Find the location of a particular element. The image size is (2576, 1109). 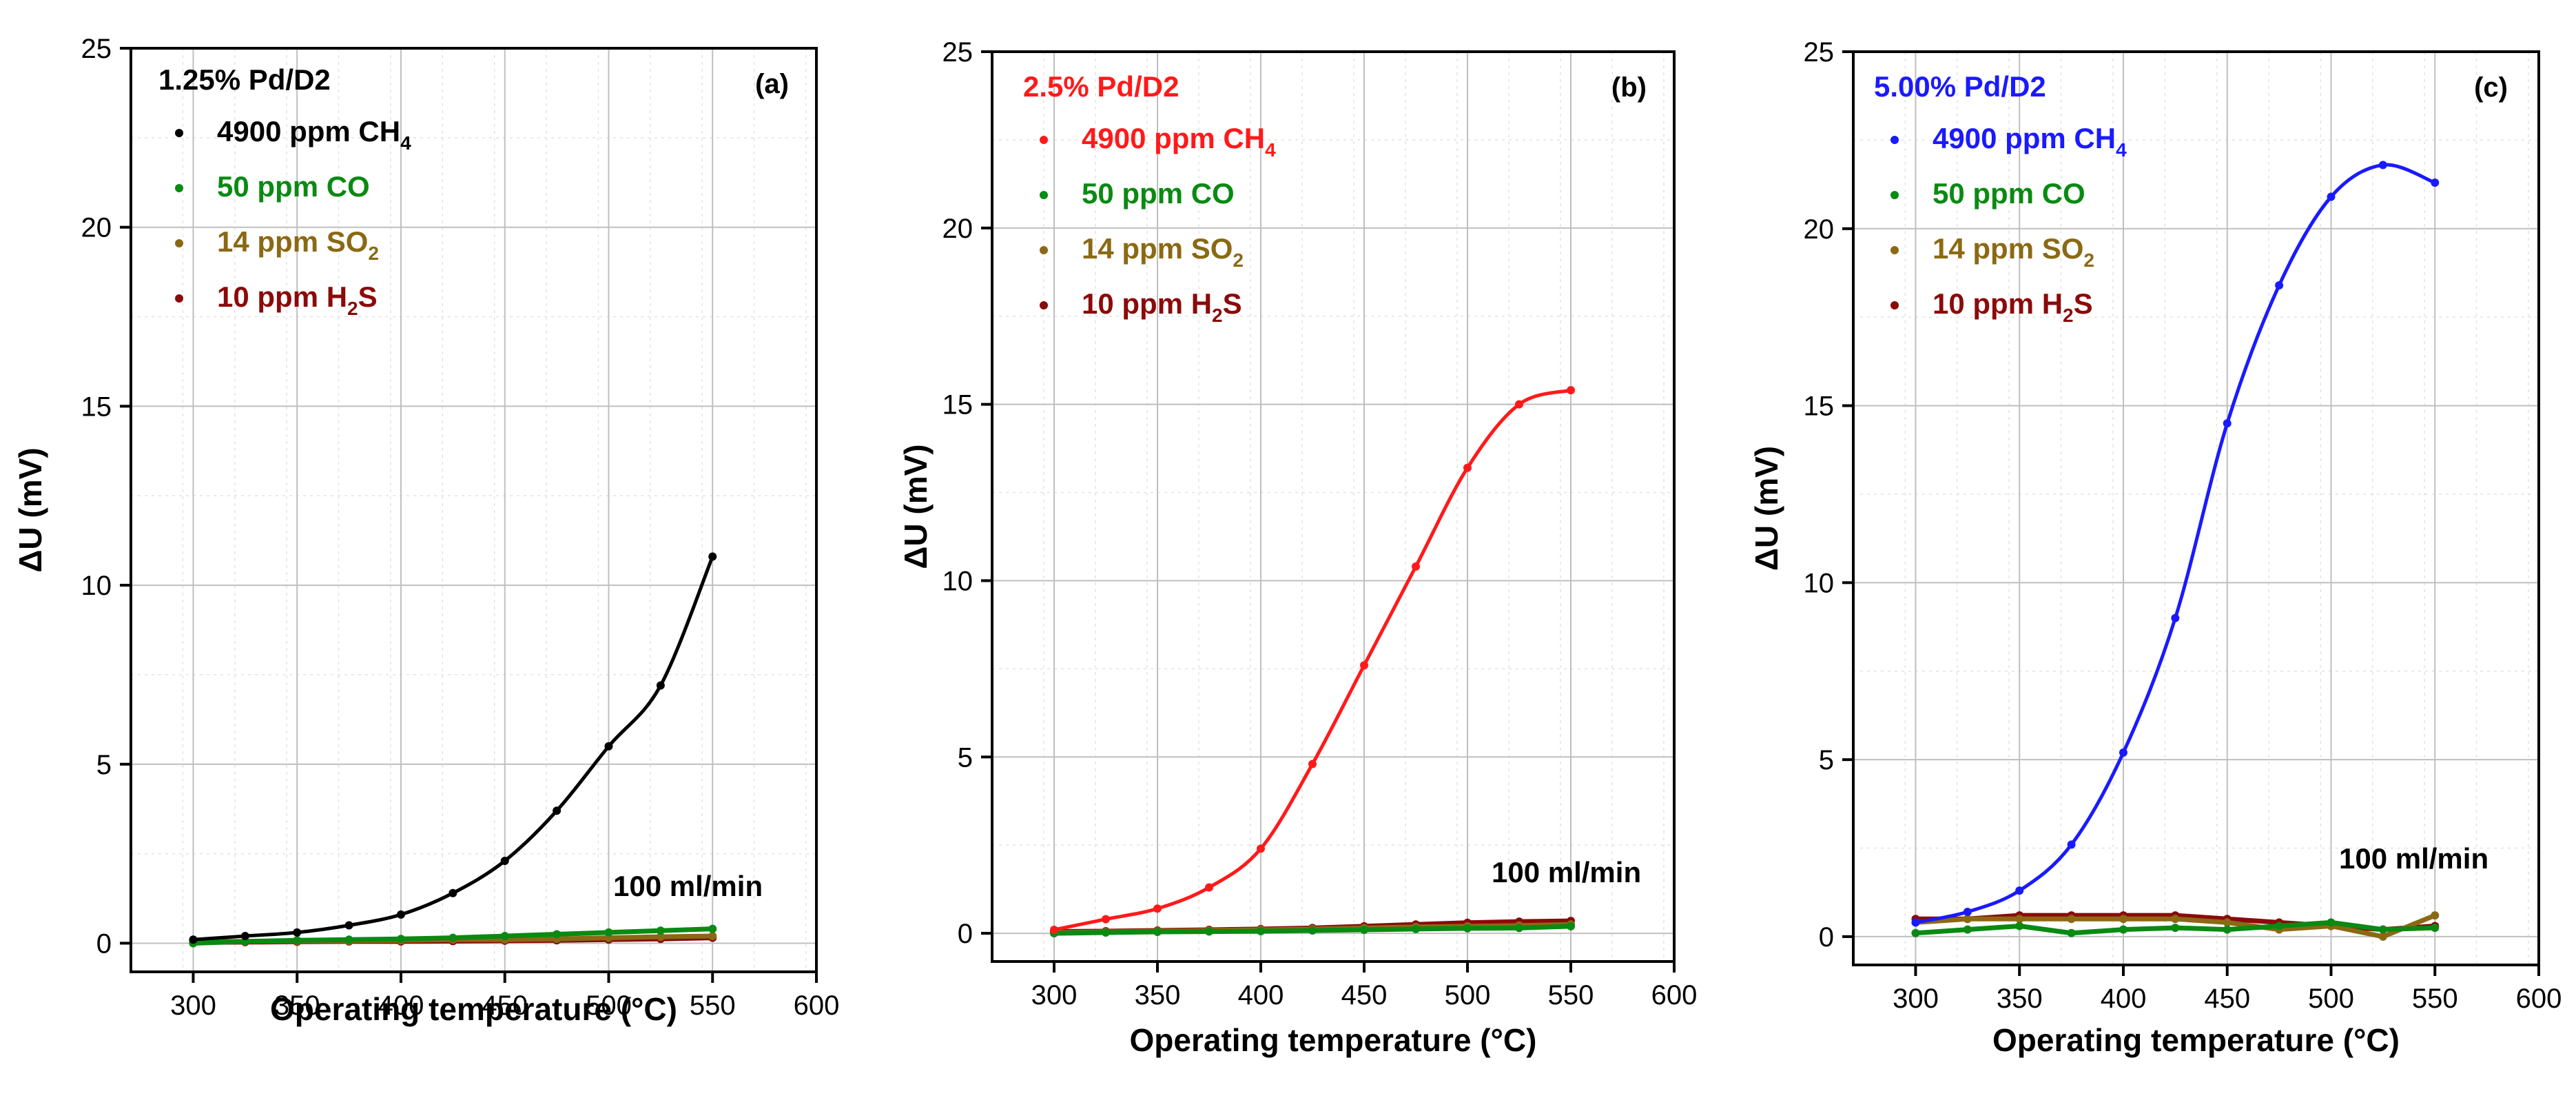

legend-label: 50 ppm CO is located at coordinates (2009, 193).